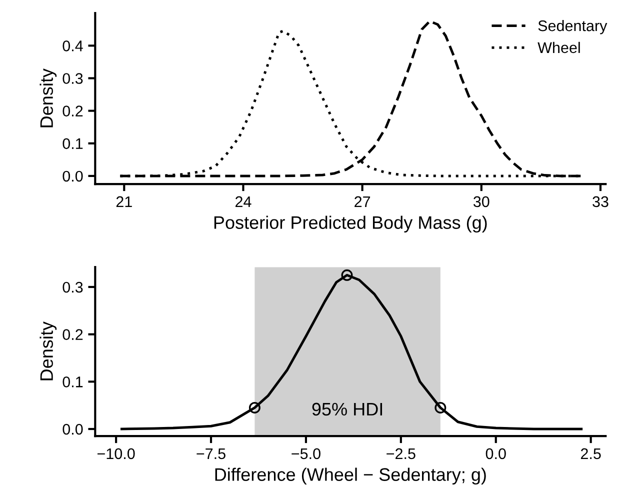 The image size is (618, 503). What do you see at coordinates (559, 48) in the screenshot?
I see `legend-label: Wheel` at bounding box center [559, 48].